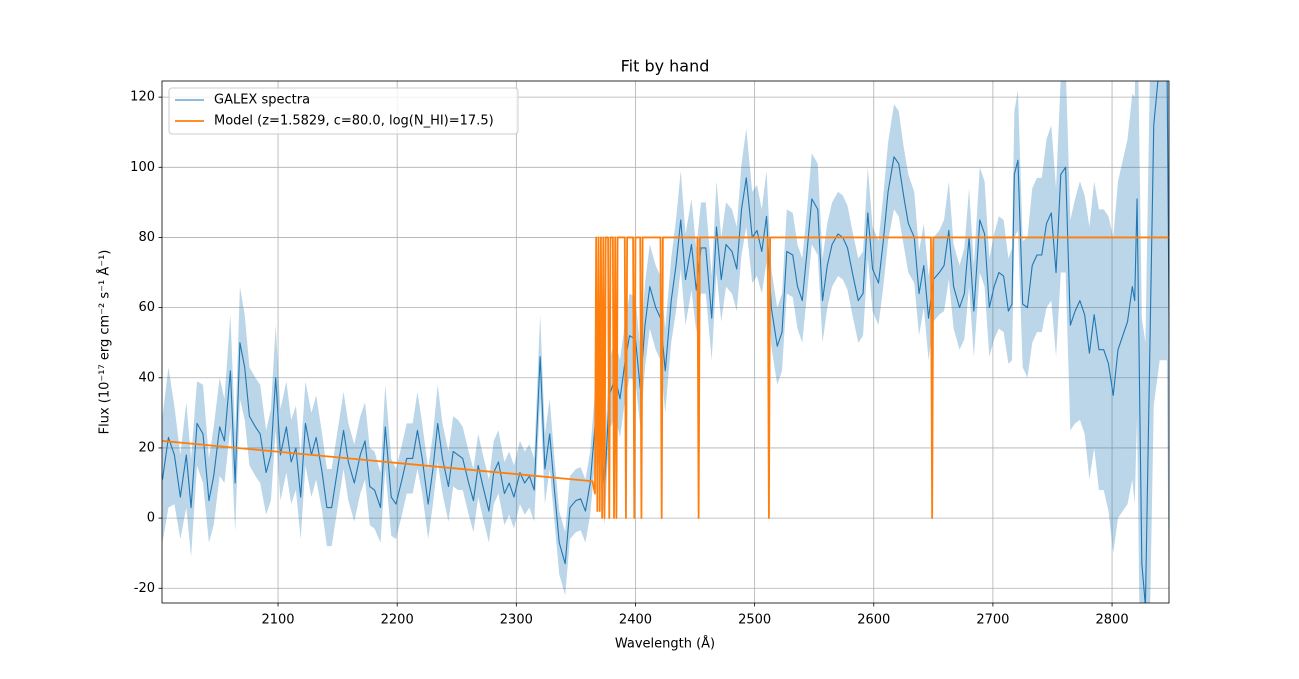  What do you see at coordinates (105, 342) in the screenshot?
I see `y-axis-label: Flux (10⁻¹⁷ erg cm⁻² s⁻¹ Å⁻¹)` at bounding box center [105, 342].